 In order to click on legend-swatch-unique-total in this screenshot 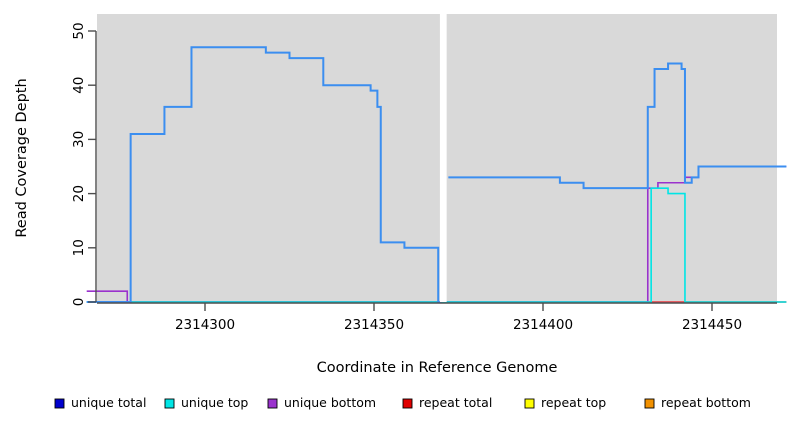, I will do `click(59, 403)`.